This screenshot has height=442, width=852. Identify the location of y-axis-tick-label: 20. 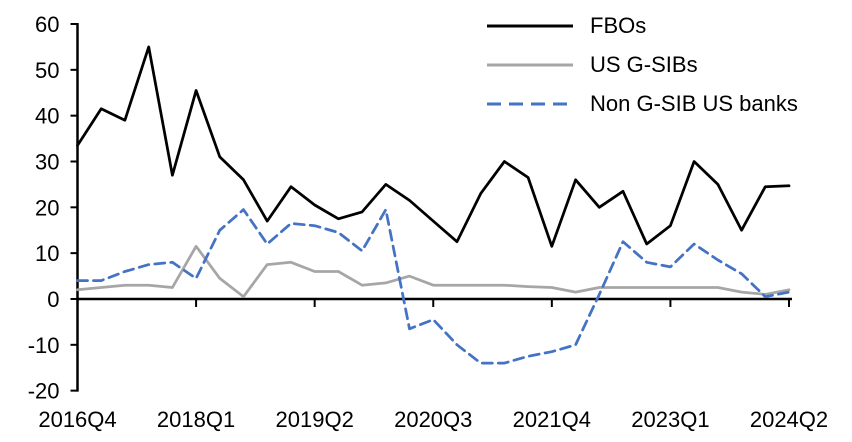
(47, 207).